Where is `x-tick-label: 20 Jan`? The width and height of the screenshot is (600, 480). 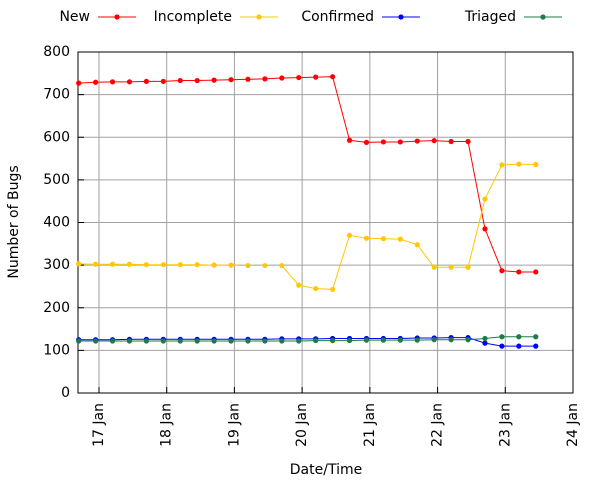 x-tick-label: 20 Jan is located at coordinates (302, 425).